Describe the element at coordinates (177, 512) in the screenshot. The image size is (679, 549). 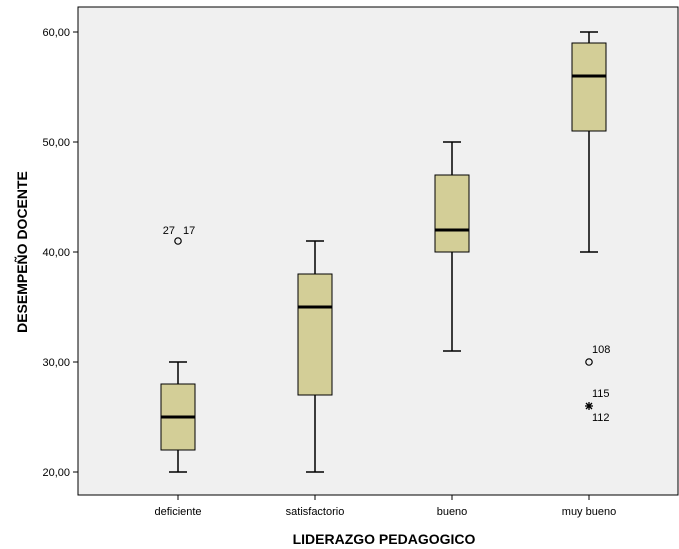
I see `x-tick-label: deficiente` at that location.